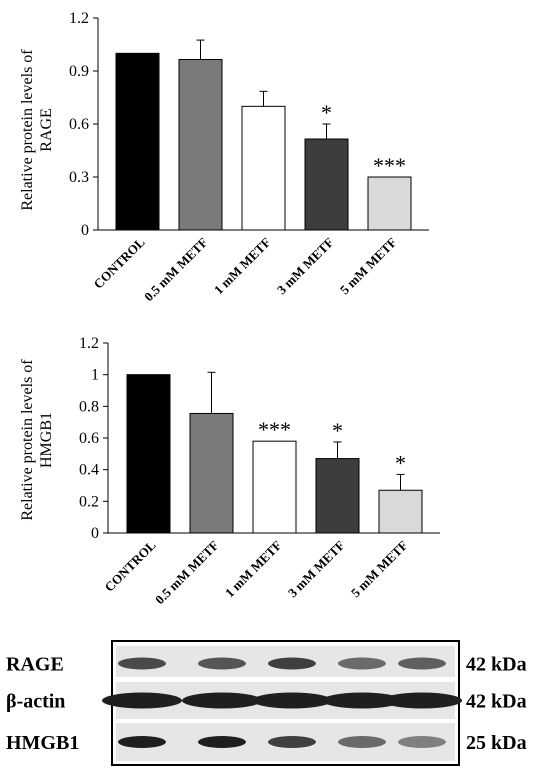 The image size is (550, 771). Describe the element at coordinates (89, 470) in the screenshot. I see `y-tick-label: 0.4` at that location.